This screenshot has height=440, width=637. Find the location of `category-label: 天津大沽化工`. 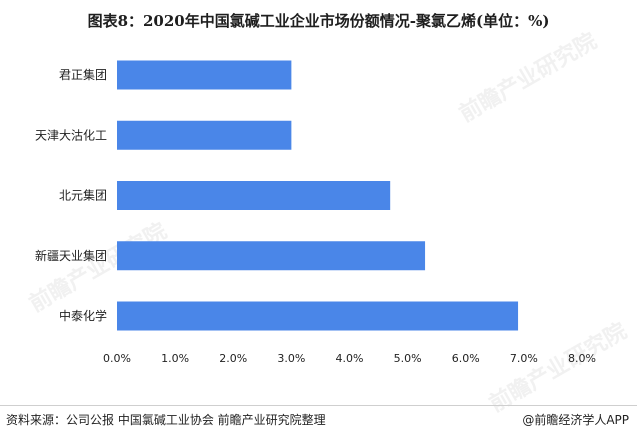

category-label: 天津大沽化工 is located at coordinates (71, 135).